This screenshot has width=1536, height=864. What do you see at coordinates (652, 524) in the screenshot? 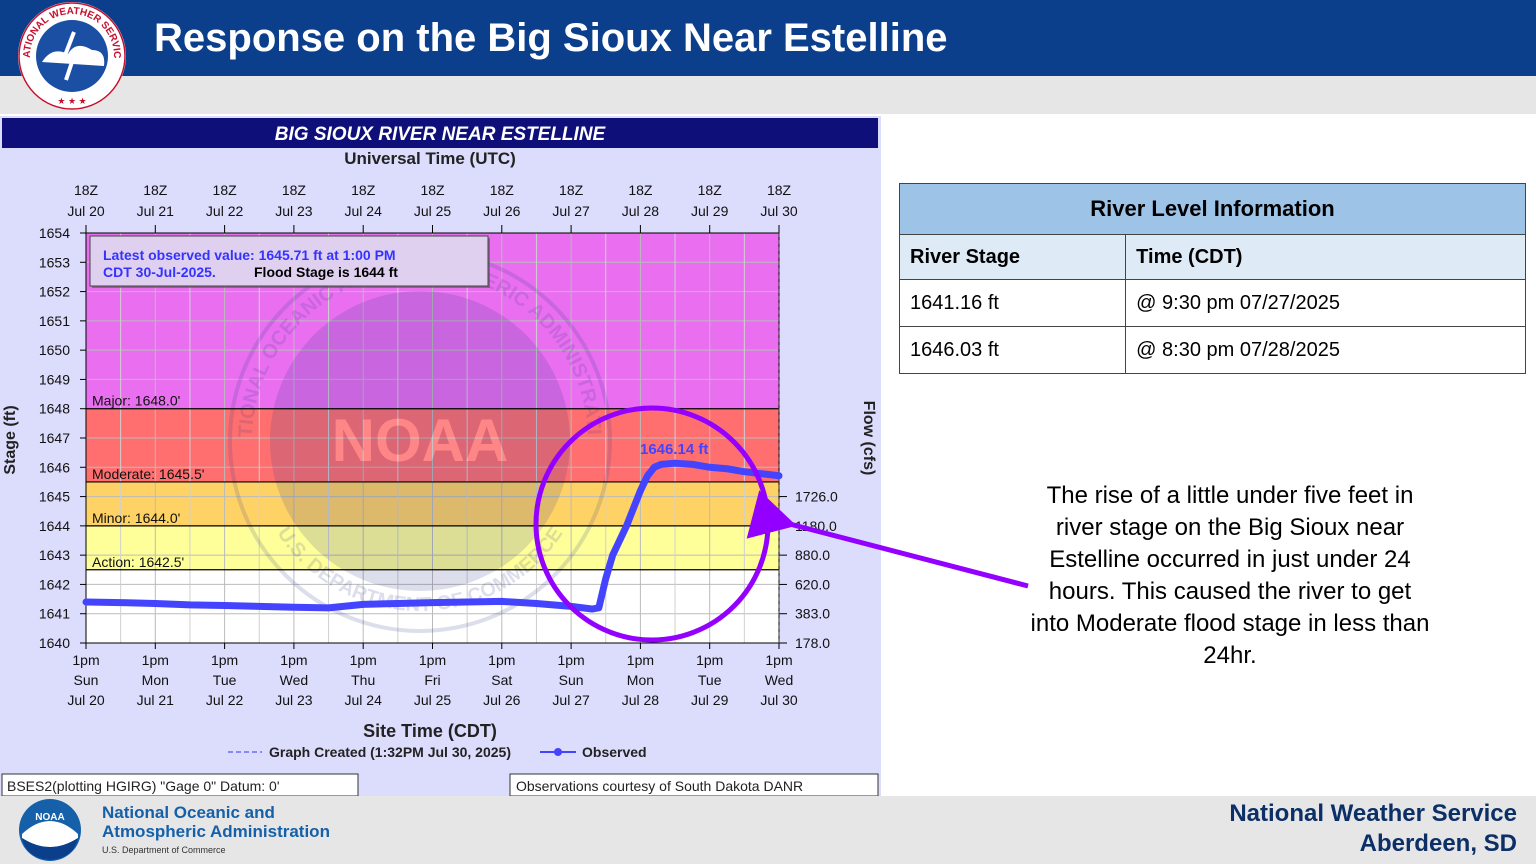
I see `highlight-circle` at bounding box center [652, 524].